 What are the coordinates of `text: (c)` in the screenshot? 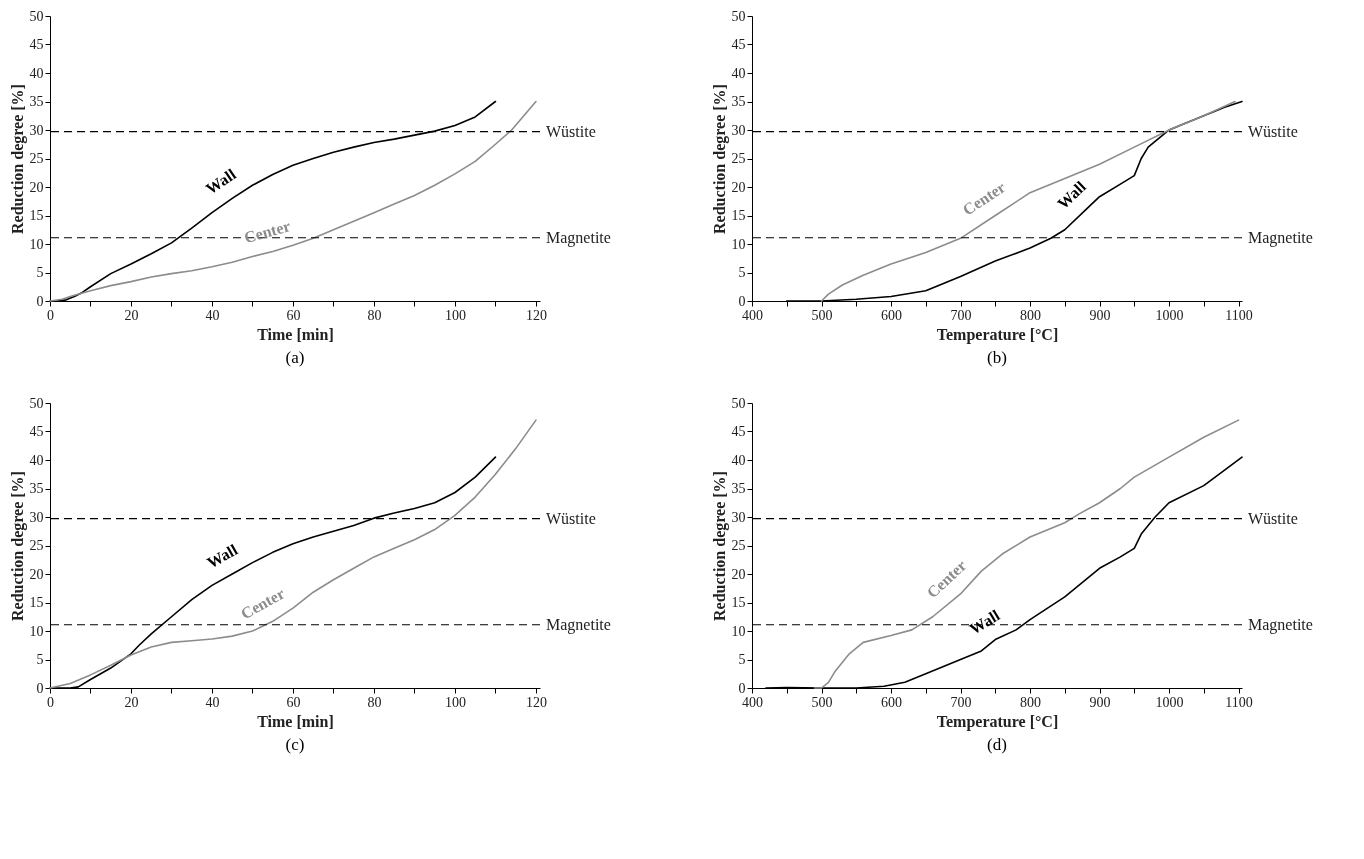 It's located at (295, 744).